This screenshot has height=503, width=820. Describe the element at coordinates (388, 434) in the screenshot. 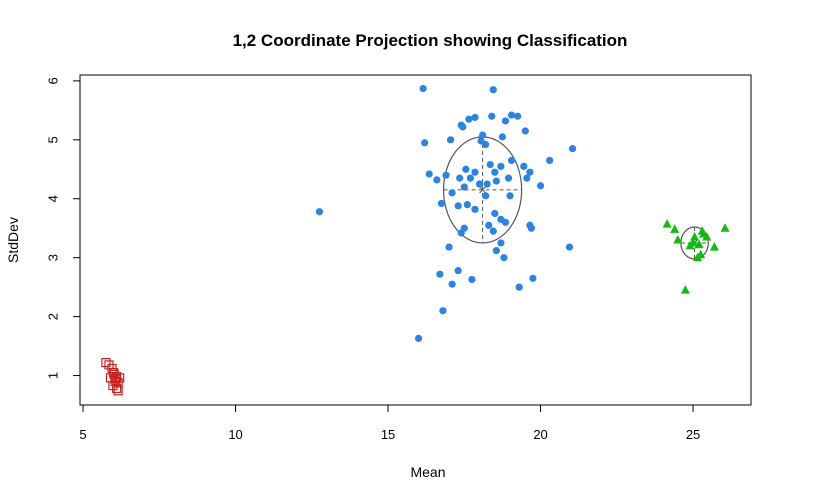

I see `x-tick-label: 15` at that location.